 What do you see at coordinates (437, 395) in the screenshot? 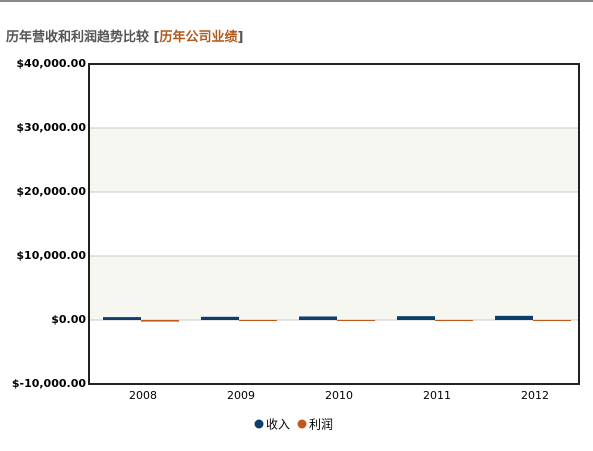
I see `x-tick-label: 2011` at bounding box center [437, 395].